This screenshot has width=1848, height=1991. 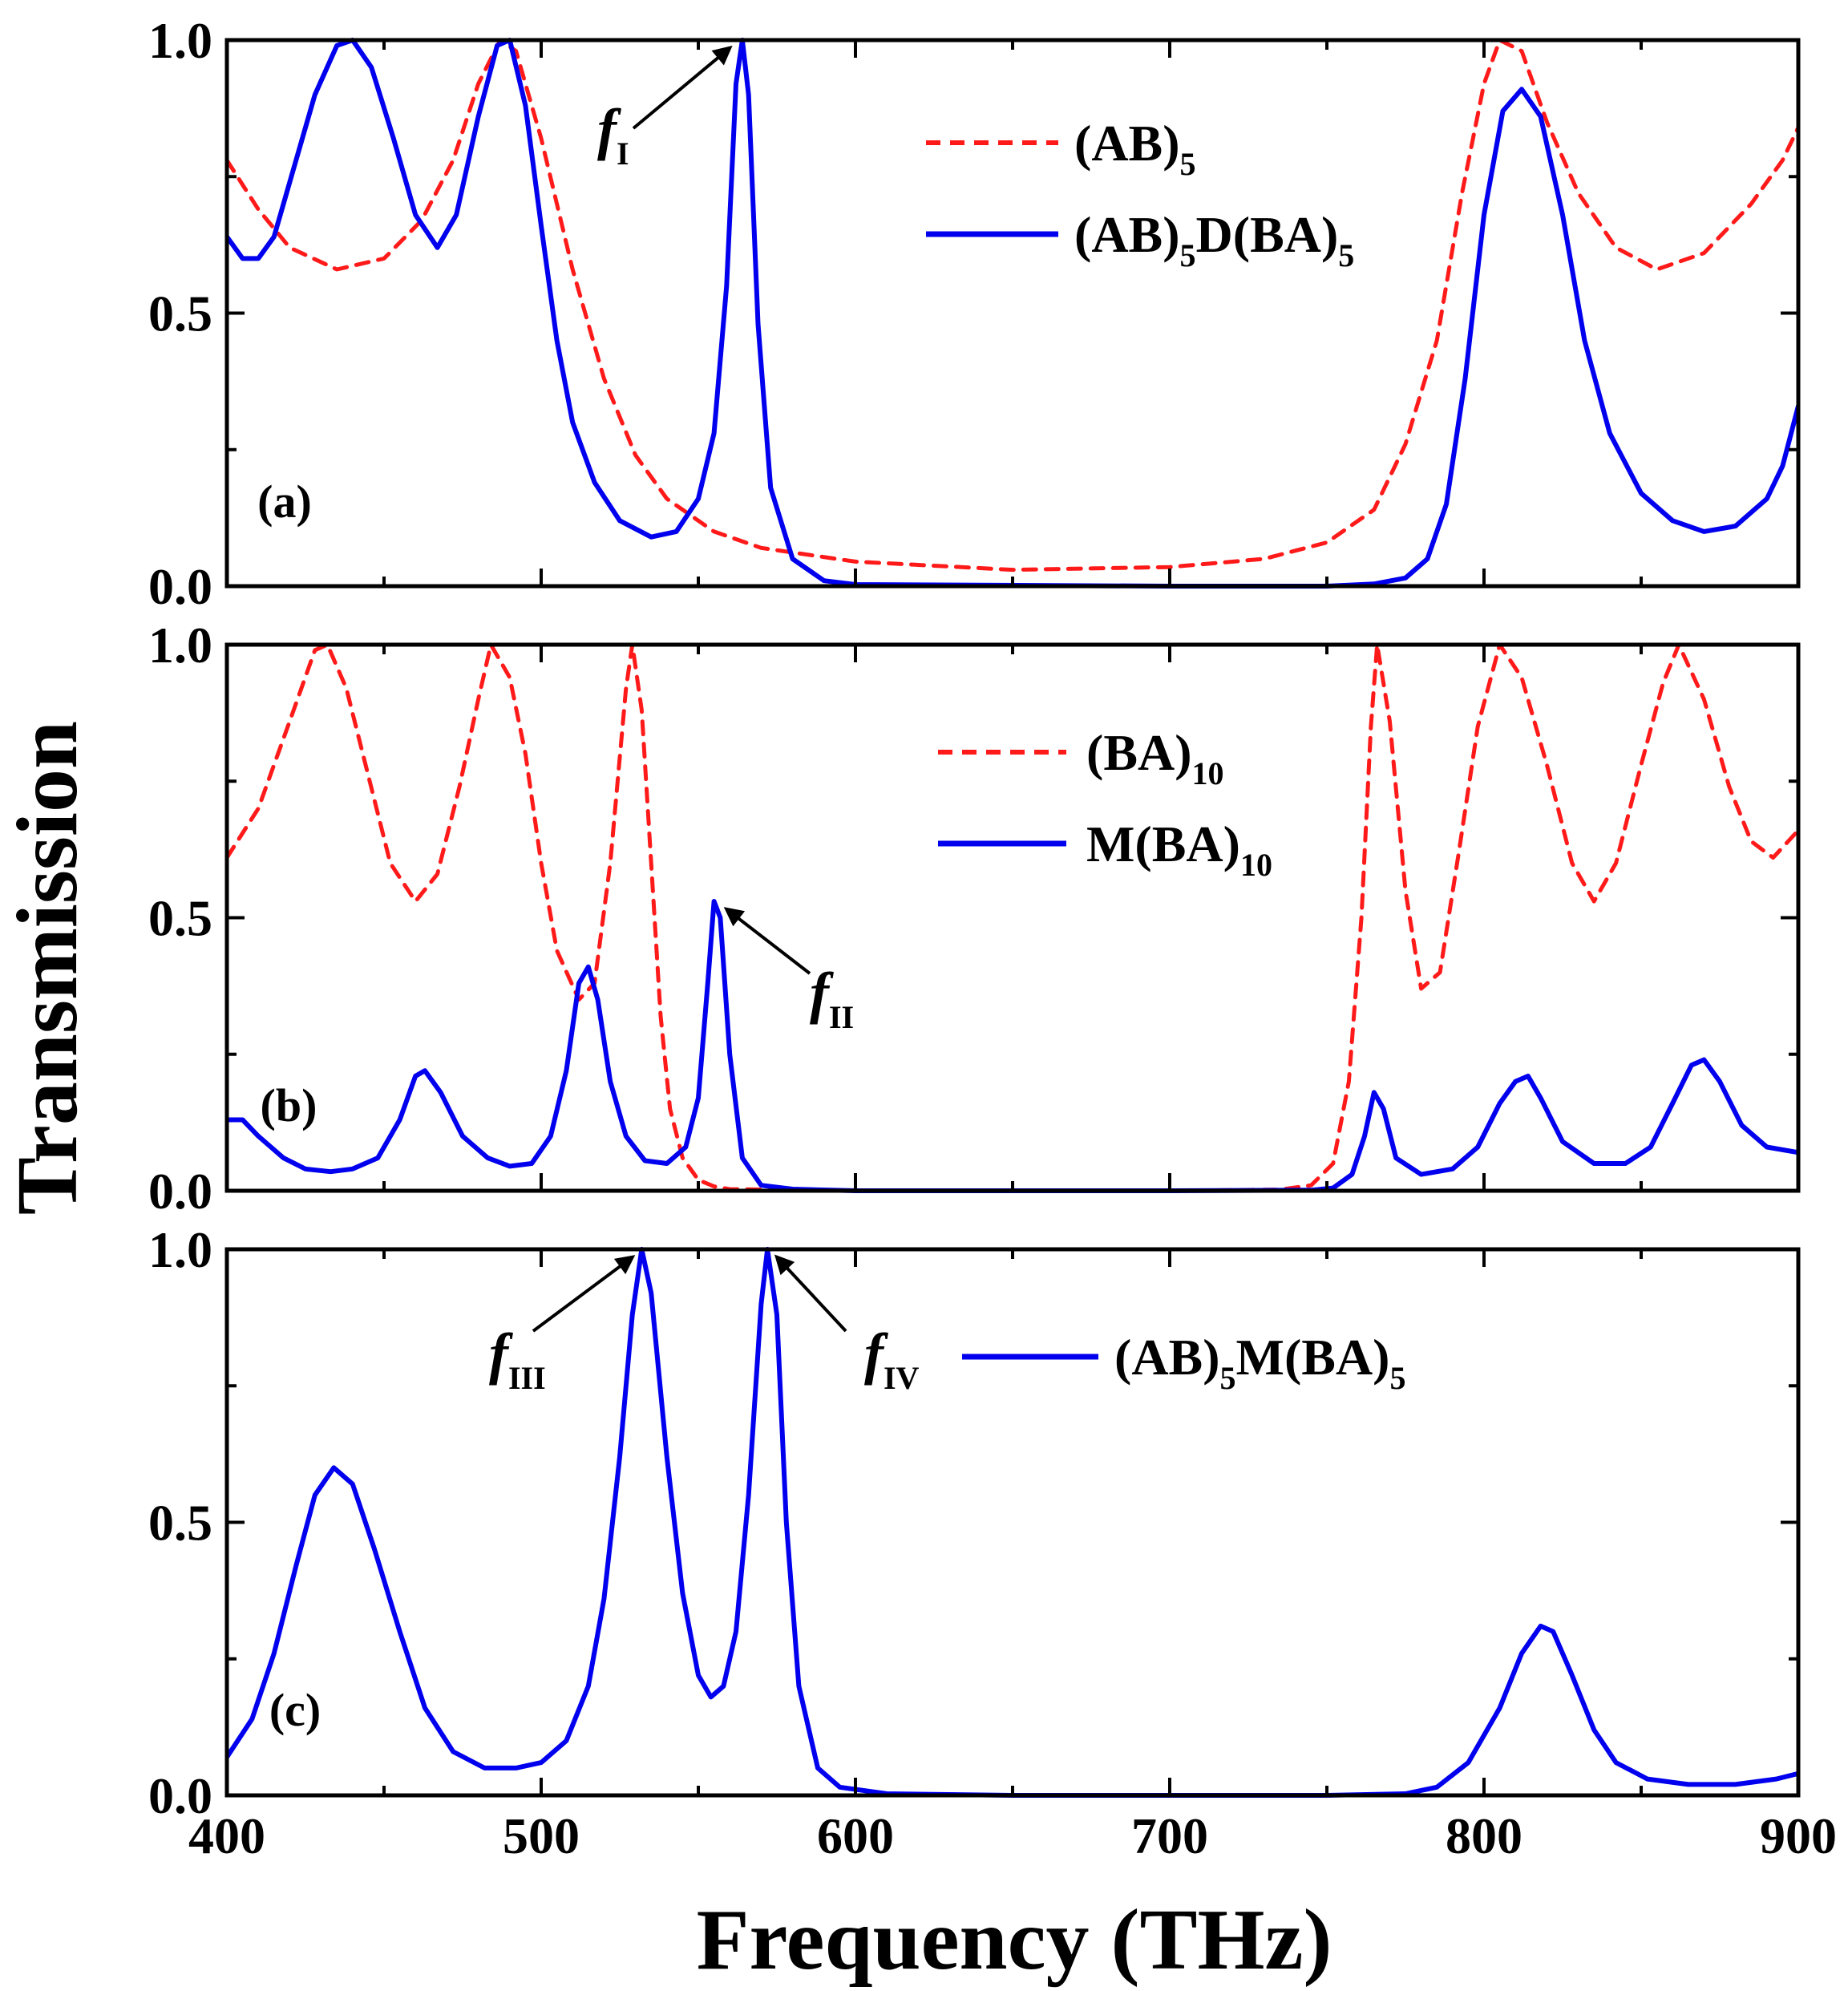 What do you see at coordinates (1014, 1940) in the screenshot?
I see `x-axis-title: Frequency (THz)` at bounding box center [1014, 1940].